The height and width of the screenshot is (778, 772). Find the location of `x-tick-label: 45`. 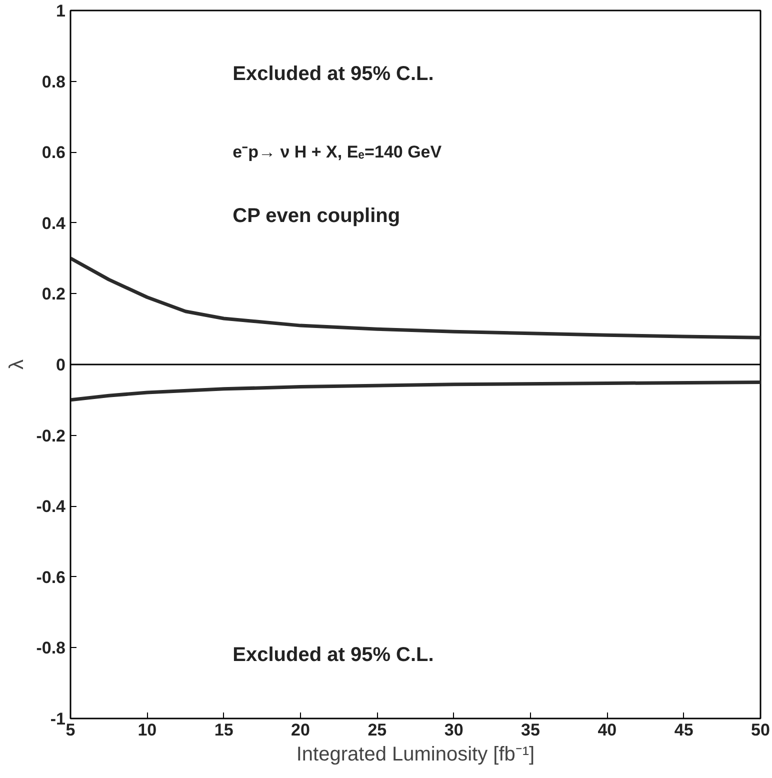

x-tick-label: 45 is located at coordinates (684, 730).